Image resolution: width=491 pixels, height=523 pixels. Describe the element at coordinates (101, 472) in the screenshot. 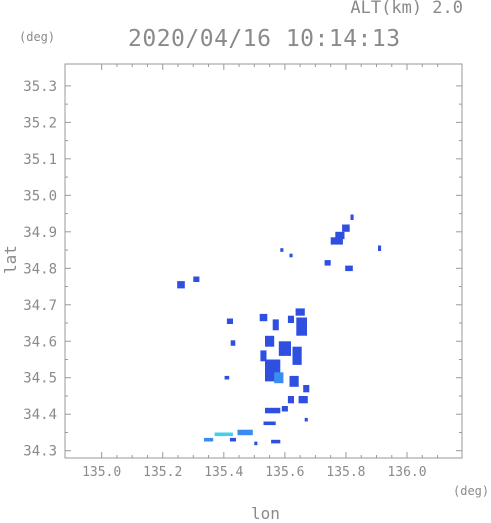

I see `x-tick-label: 135.0` at that location.